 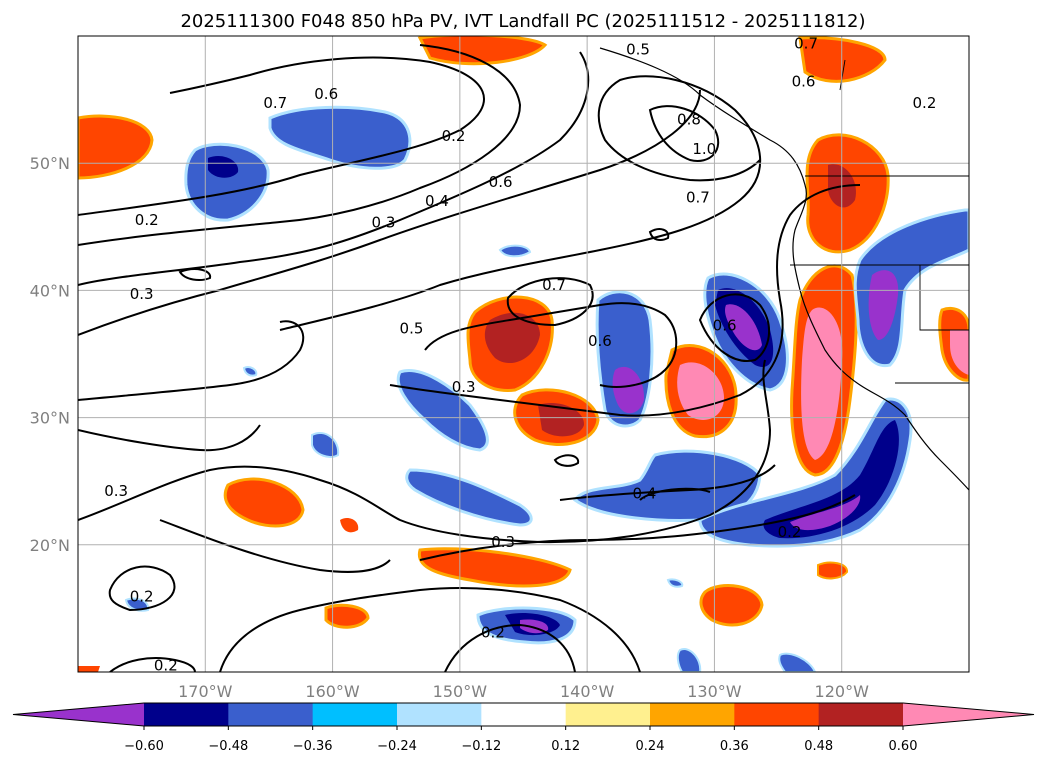 What do you see at coordinates (460, 691) in the screenshot?
I see `longitude-tick-label: 150°W` at bounding box center [460, 691].